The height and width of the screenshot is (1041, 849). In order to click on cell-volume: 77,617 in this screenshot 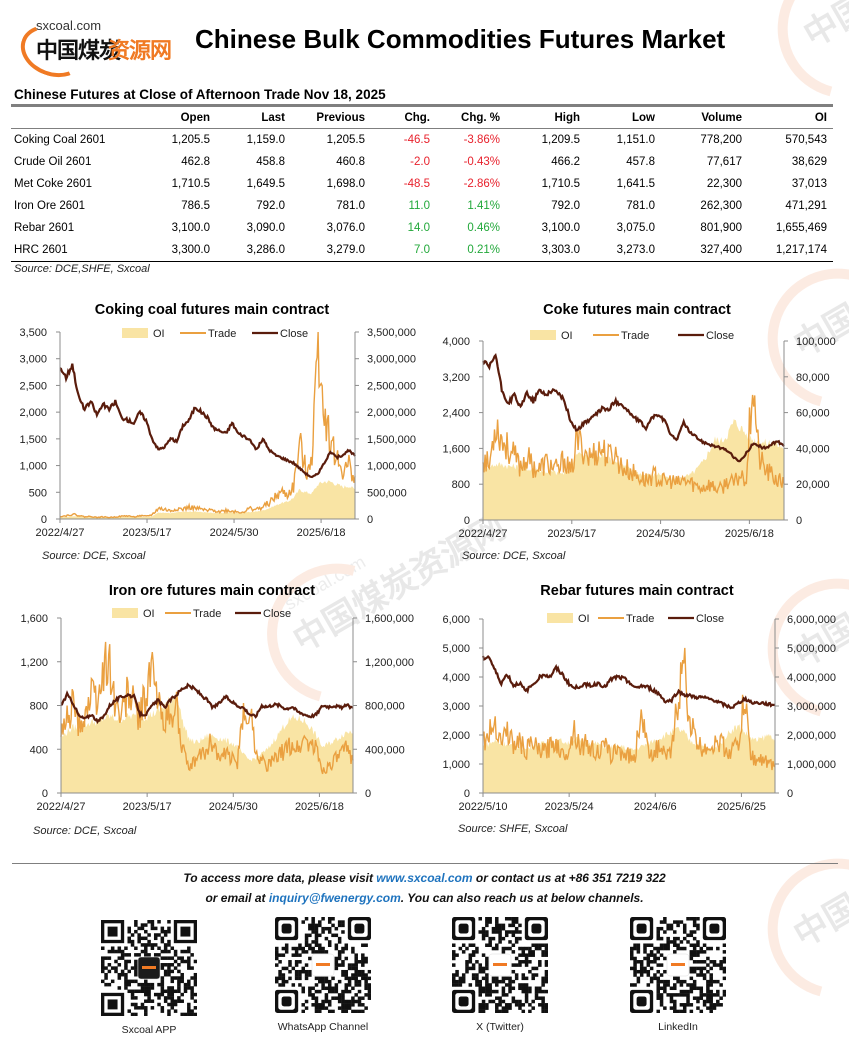, I will do `click(724, 162)`.